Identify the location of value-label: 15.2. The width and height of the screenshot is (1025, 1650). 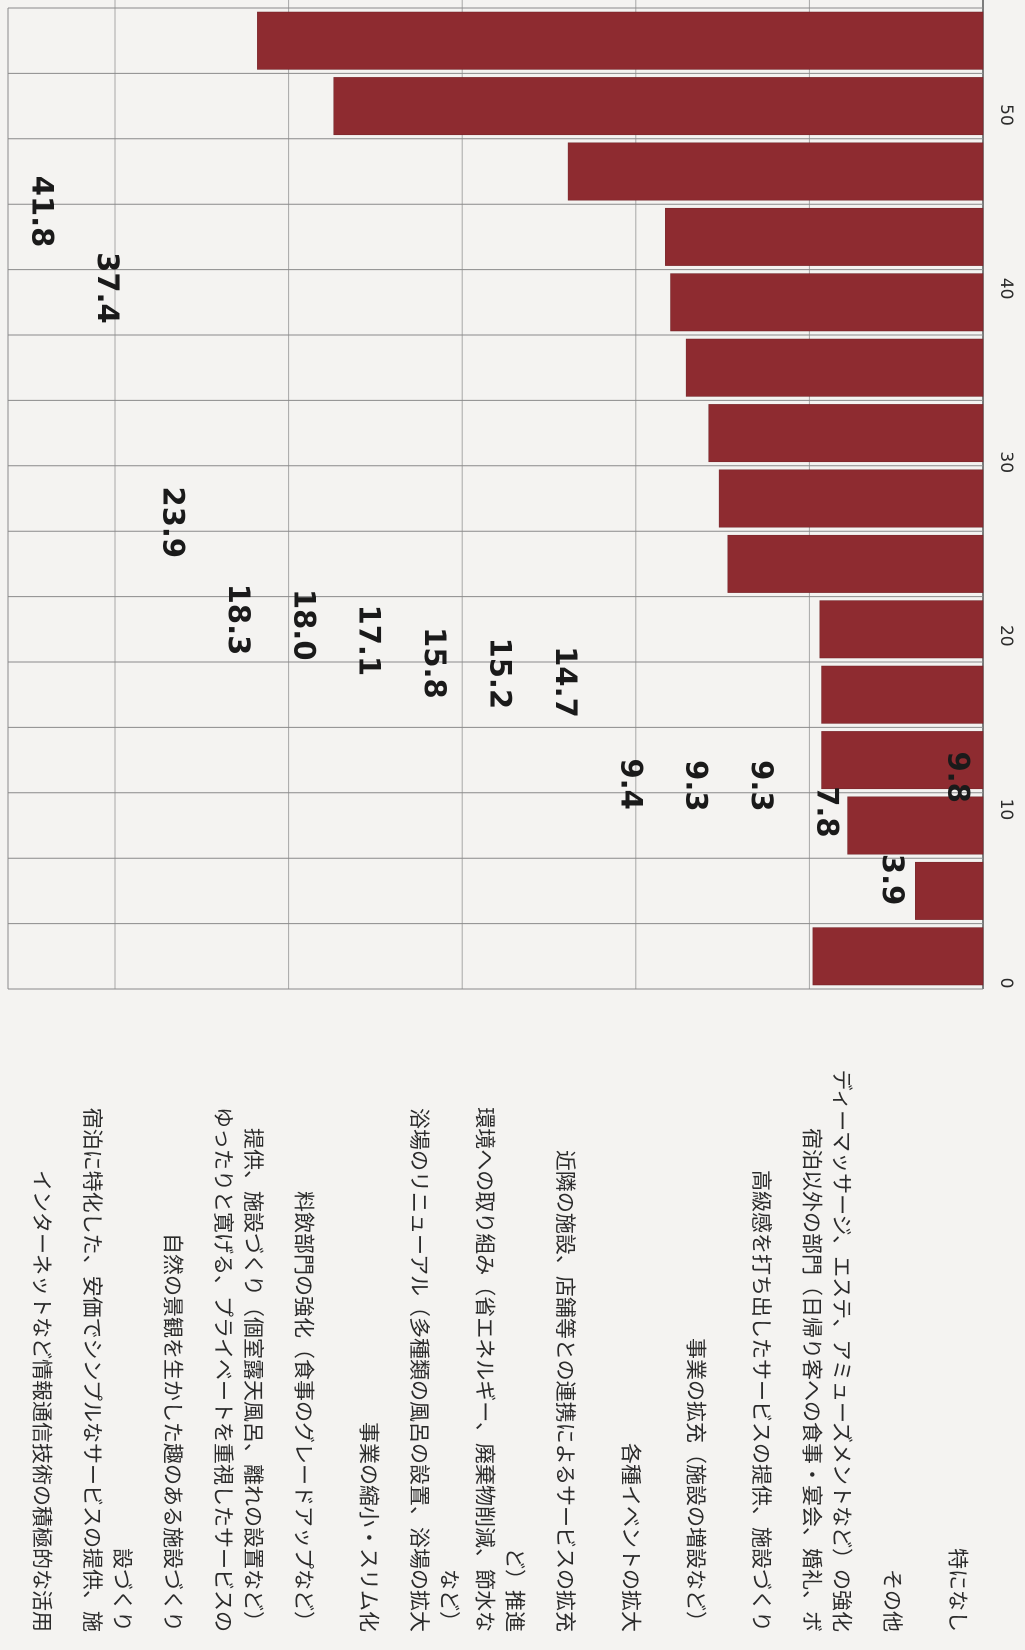
(501, 674).